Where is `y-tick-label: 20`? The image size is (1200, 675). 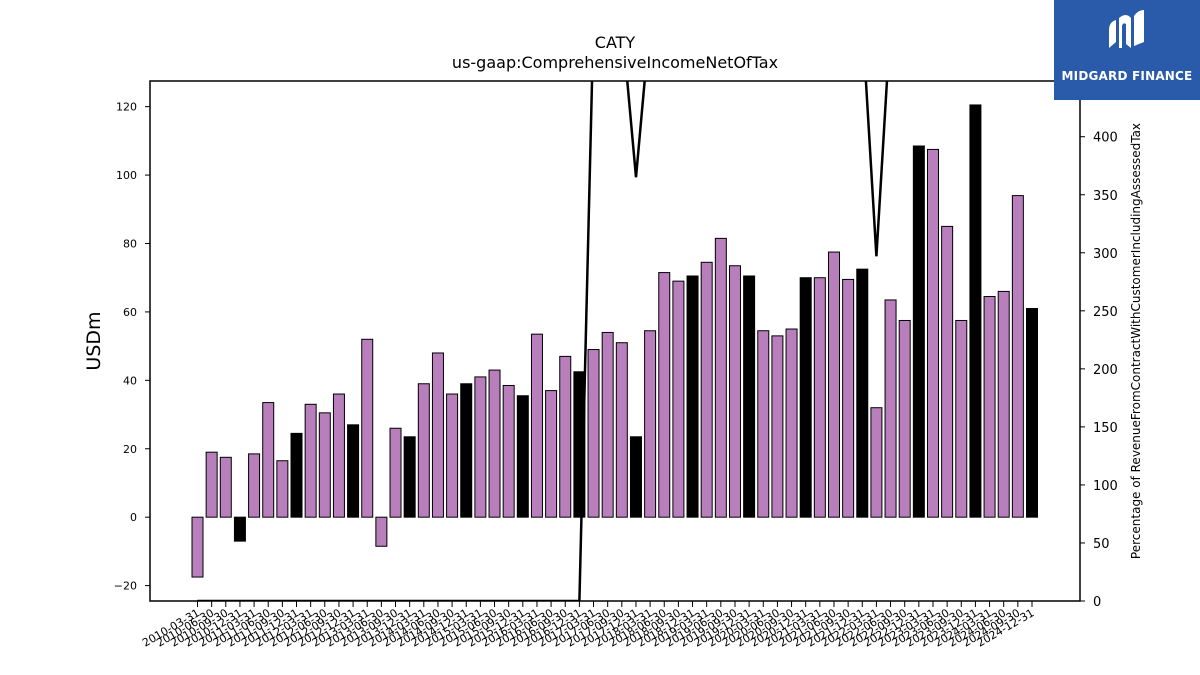
y-tick-label: 20 is located at coordinates (130, 449).